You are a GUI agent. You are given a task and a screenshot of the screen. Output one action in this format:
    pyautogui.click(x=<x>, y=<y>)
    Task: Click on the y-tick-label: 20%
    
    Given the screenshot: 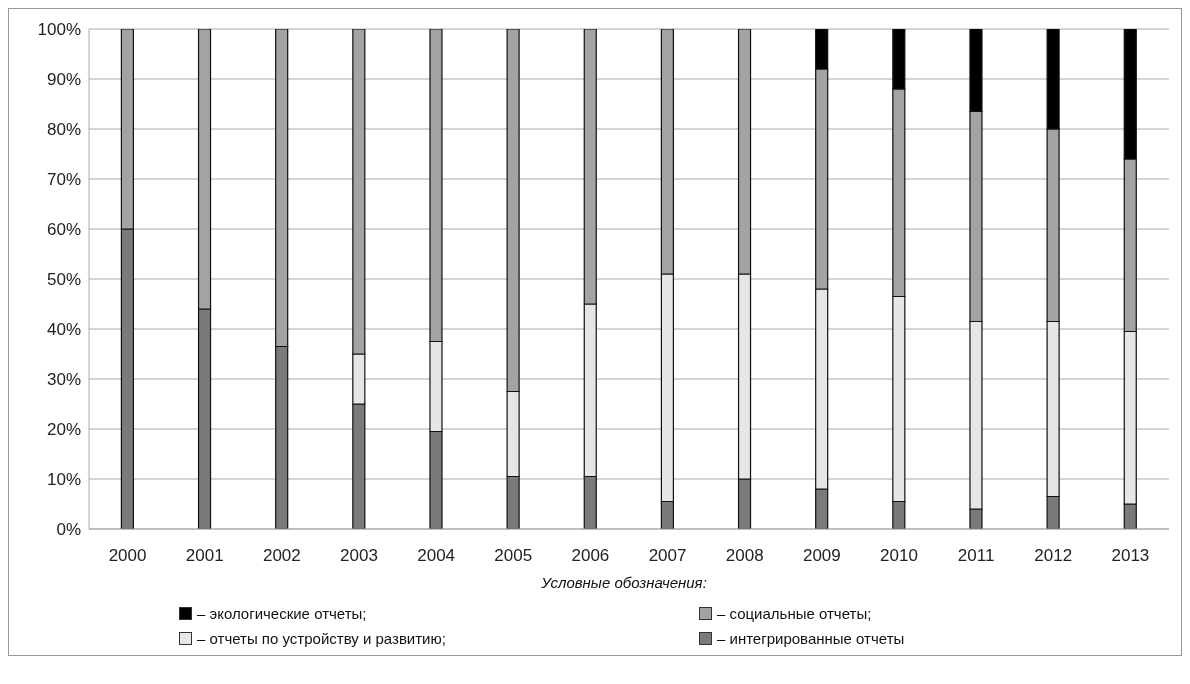 What is the action you would take?
    pyautogui.click(x=63, y=430)
    